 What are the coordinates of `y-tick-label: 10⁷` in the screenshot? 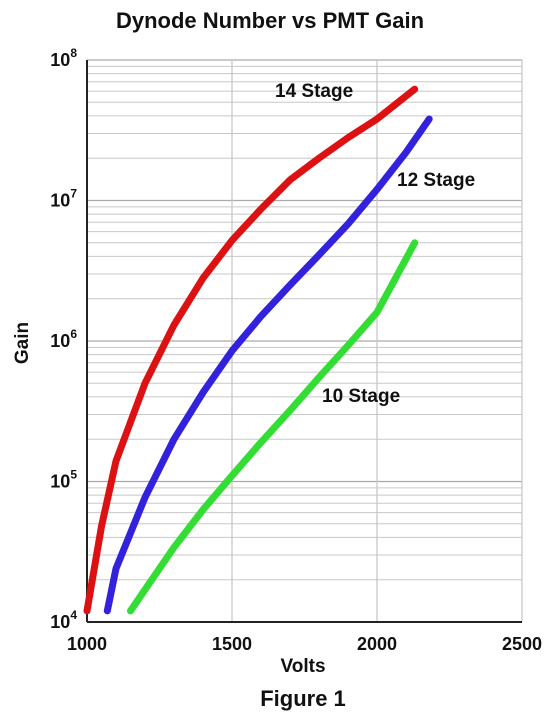 It's located at (63, 199).